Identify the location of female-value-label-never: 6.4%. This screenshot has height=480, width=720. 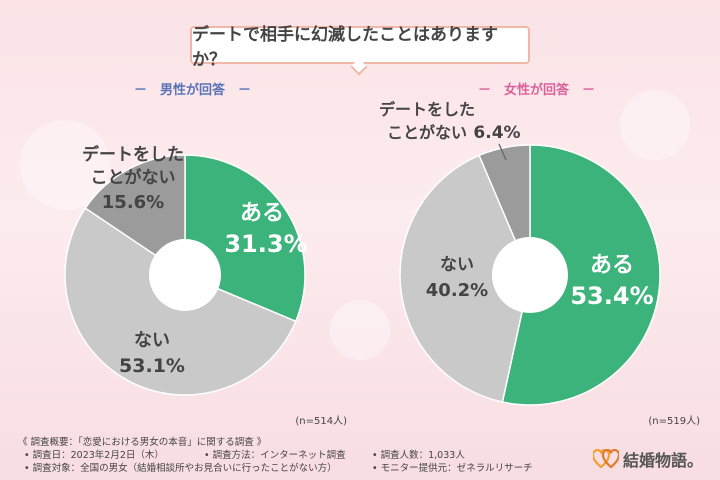
(496, 133).